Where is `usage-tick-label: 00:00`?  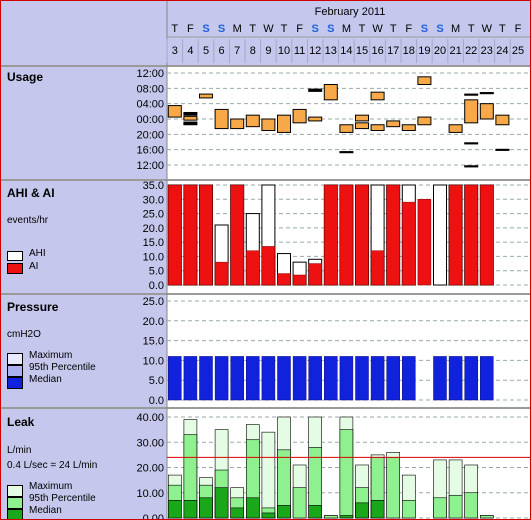 usage-tick-label: 00:00 is located at coordinates (150, 120).